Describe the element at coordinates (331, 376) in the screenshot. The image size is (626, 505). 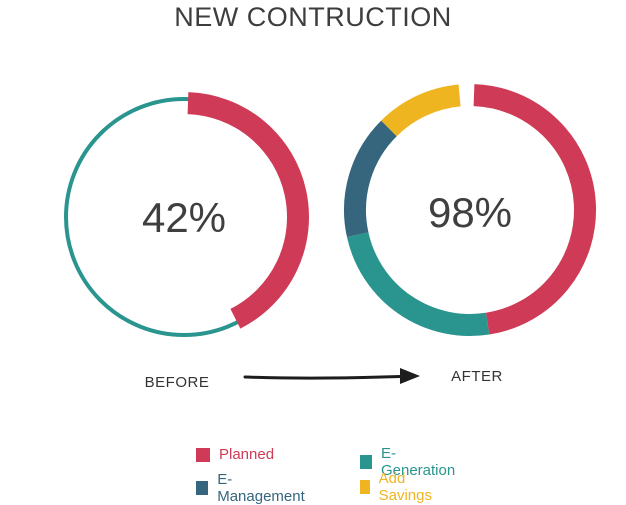
I see `arrow` at that location.